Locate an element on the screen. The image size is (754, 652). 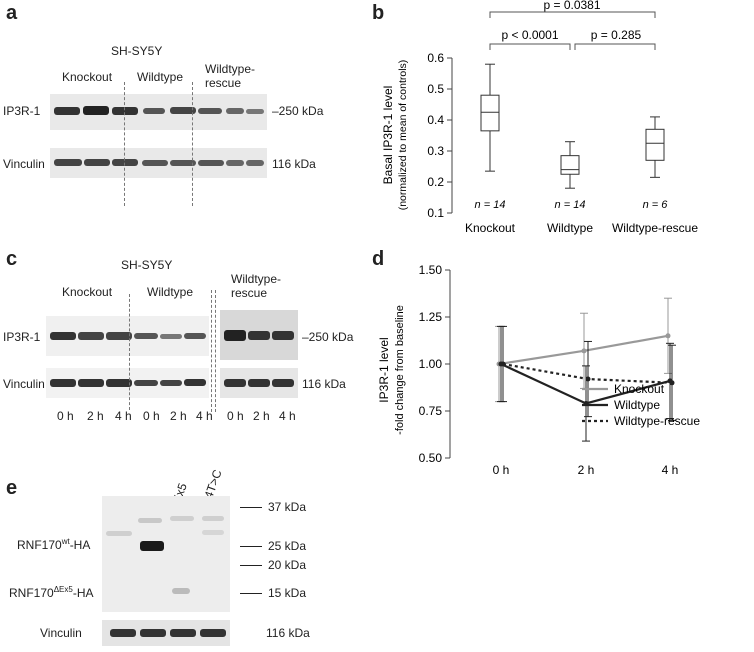
panel-letter-c: c is located at coordinates (12, 259).